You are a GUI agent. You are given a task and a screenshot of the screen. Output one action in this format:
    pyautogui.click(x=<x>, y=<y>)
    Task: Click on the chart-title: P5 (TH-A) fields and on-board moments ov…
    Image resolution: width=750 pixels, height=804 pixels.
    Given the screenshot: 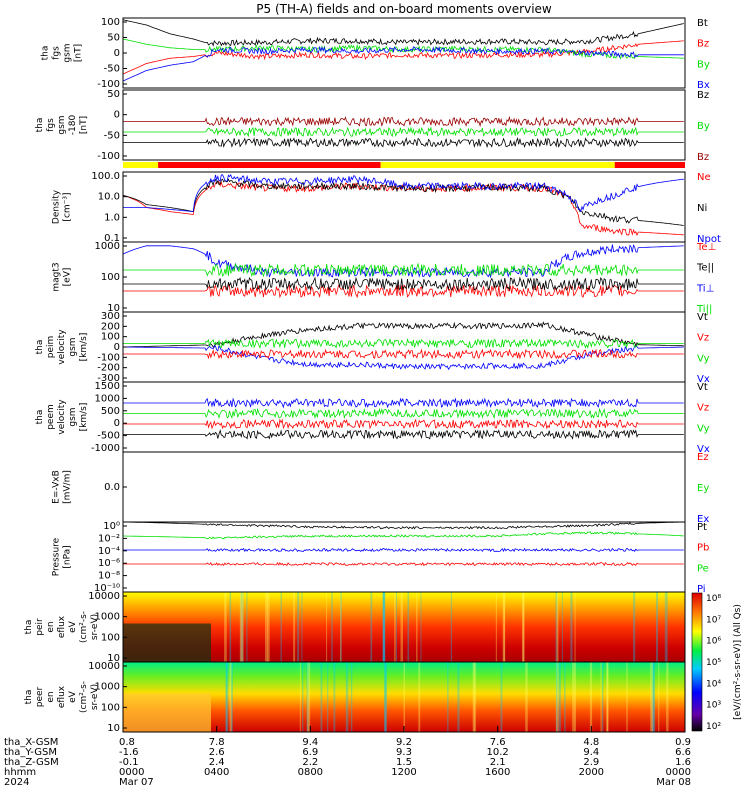 What is the action you would take?
    pyautogui.click(x=404, y=9)
    